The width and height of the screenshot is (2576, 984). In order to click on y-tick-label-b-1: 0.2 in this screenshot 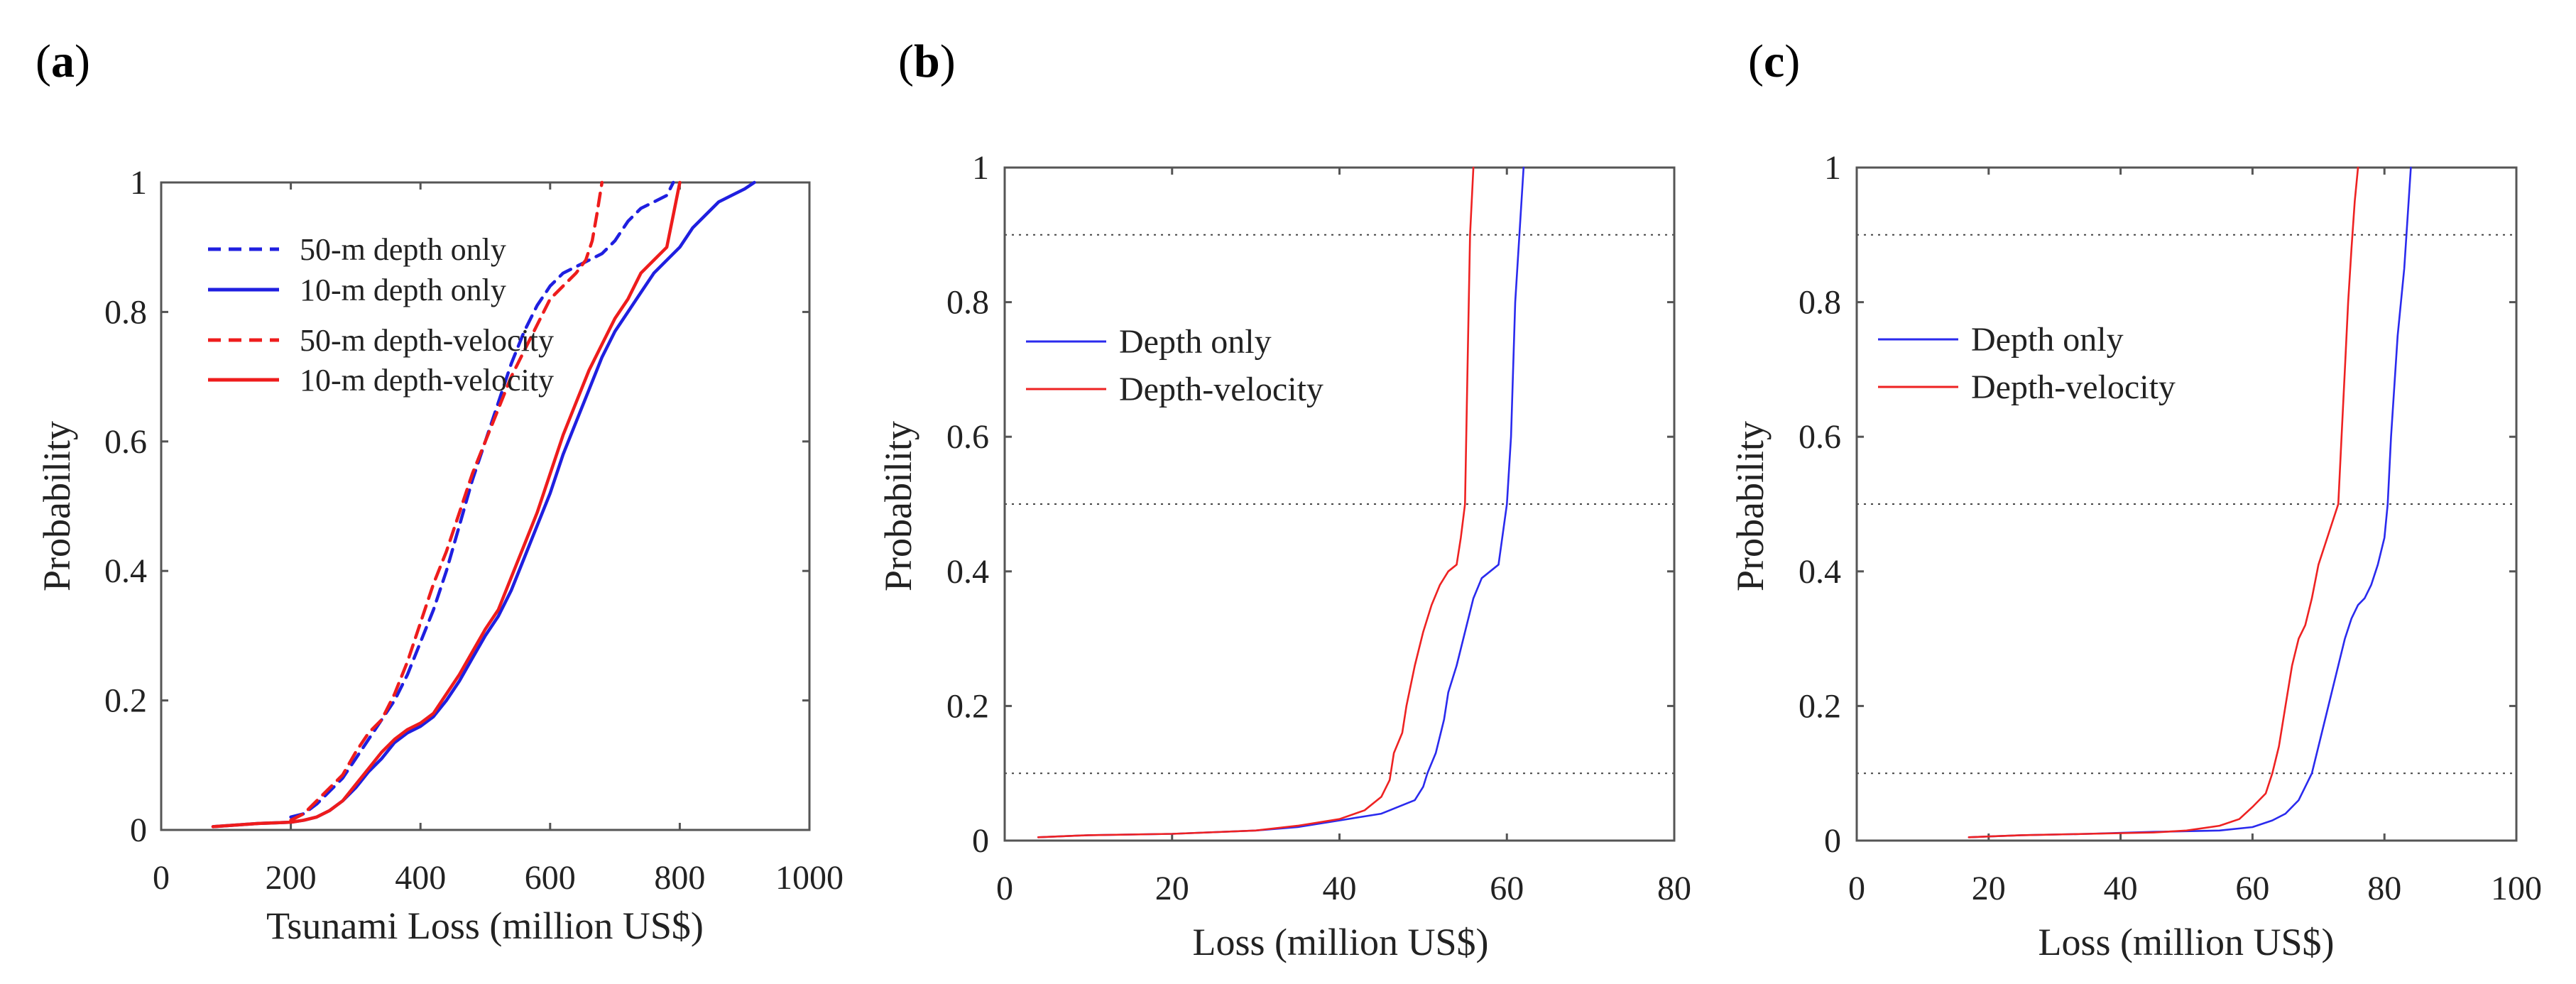, I will do `click(967, 706)`.